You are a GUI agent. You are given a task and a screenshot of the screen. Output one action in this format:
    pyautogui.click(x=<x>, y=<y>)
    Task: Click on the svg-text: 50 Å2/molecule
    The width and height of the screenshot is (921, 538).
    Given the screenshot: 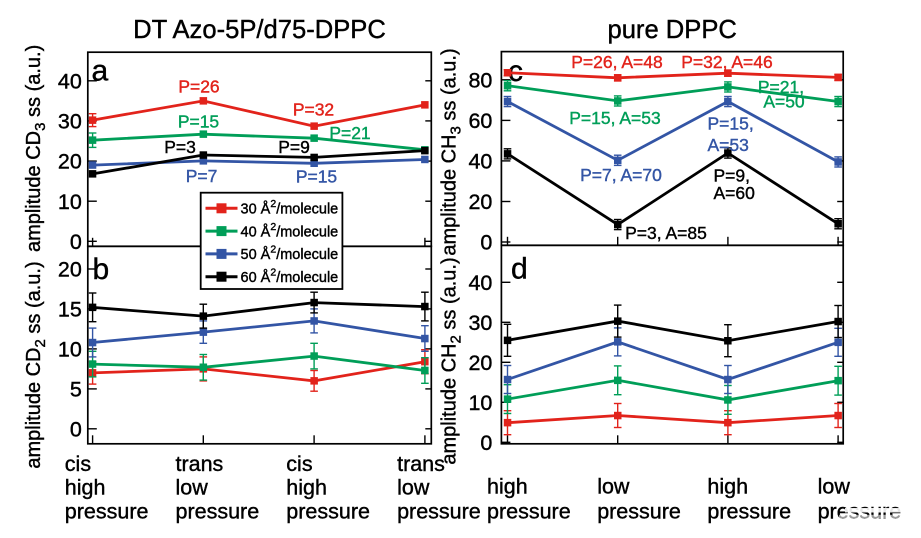 What is the action you would take?
    pyautogui.click(x=290, y=254)
    